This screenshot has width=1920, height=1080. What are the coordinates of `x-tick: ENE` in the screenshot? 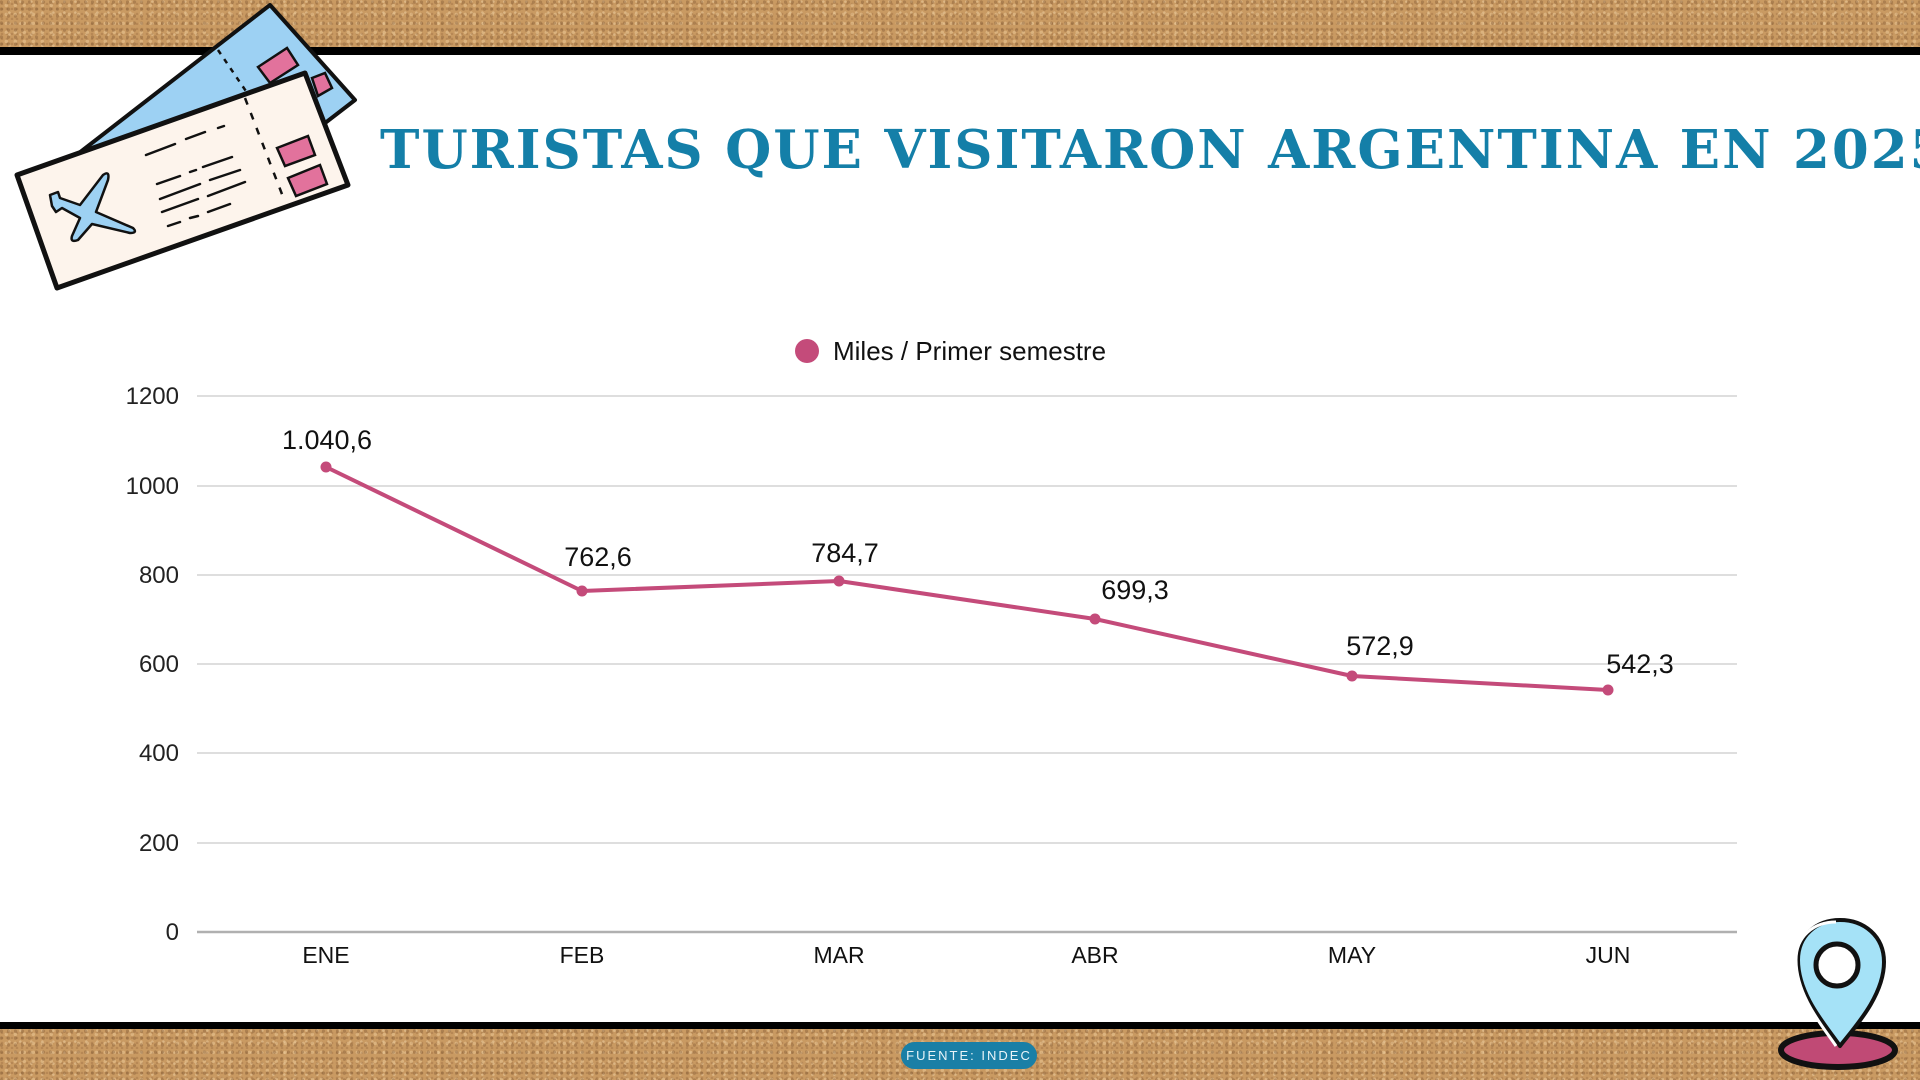 It's located at (325, 955).